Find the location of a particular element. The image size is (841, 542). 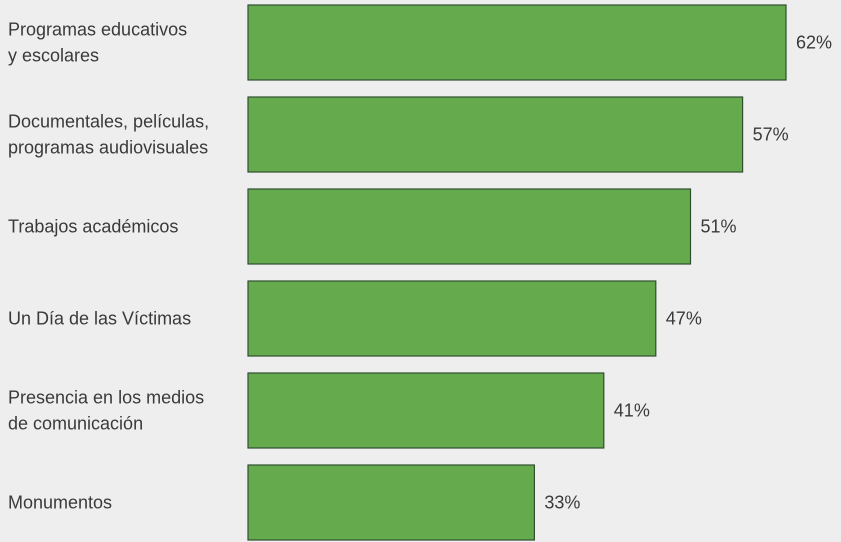

category-label-line: de comunicación is located at coordinates (75, 424).